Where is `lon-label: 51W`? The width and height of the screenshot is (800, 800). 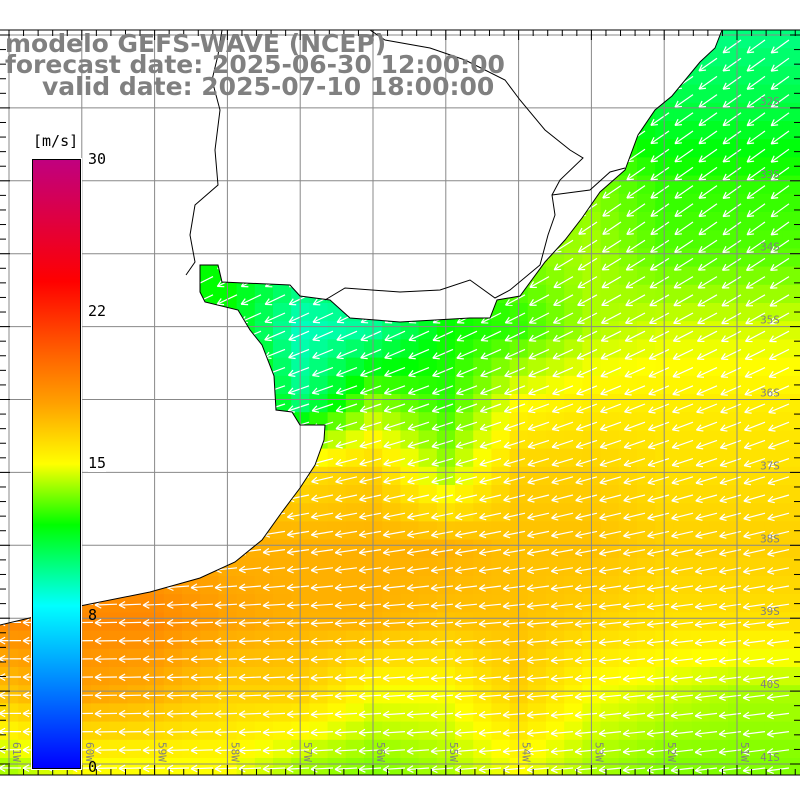 lon-label: 51W is located at coordinates (744, 752).